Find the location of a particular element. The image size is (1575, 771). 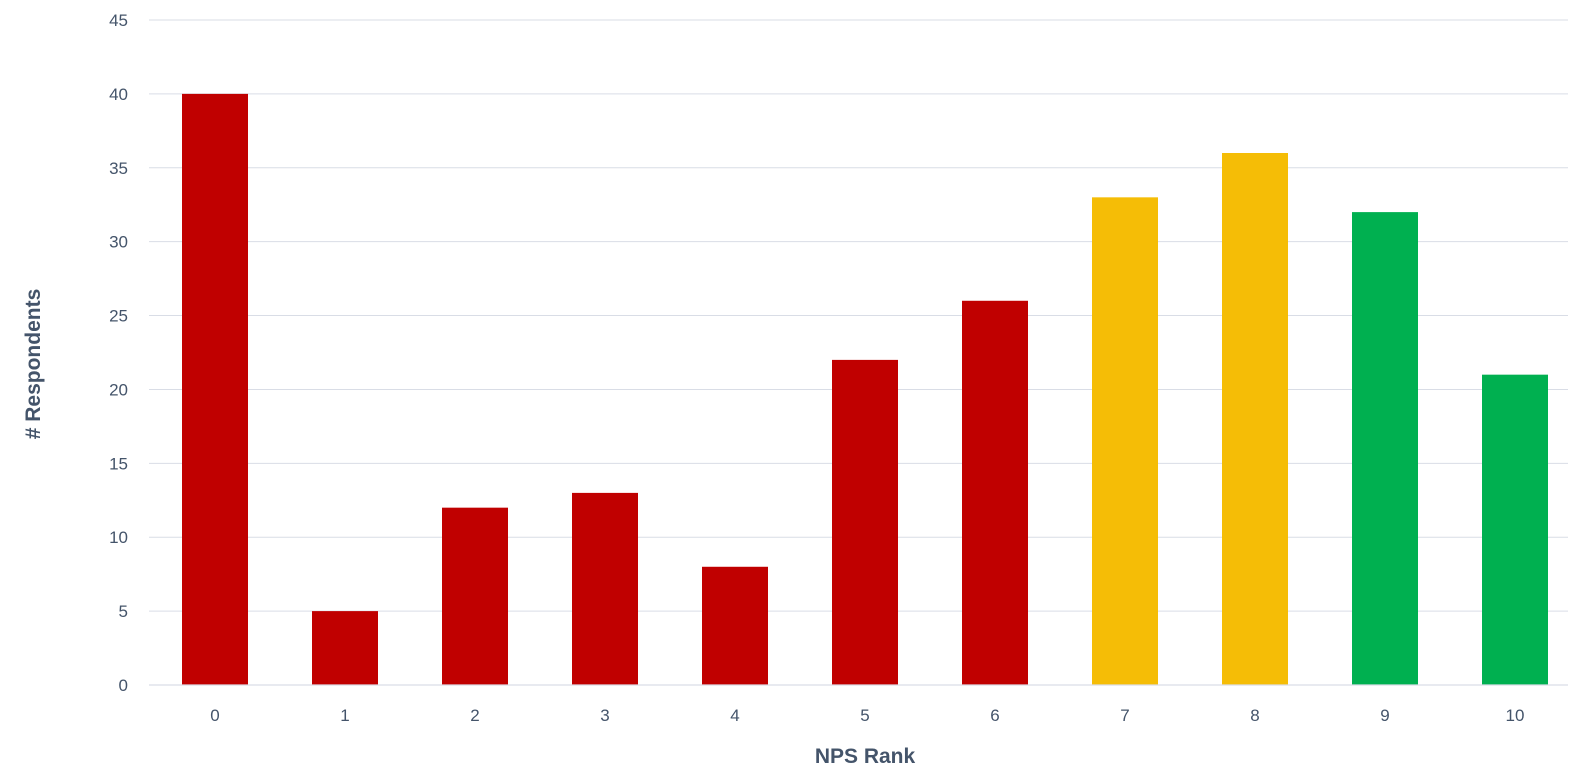

y-axis-ticks: 0 5 10 15 20 25 30 35 40 45 is located at coordinates (118, 353).